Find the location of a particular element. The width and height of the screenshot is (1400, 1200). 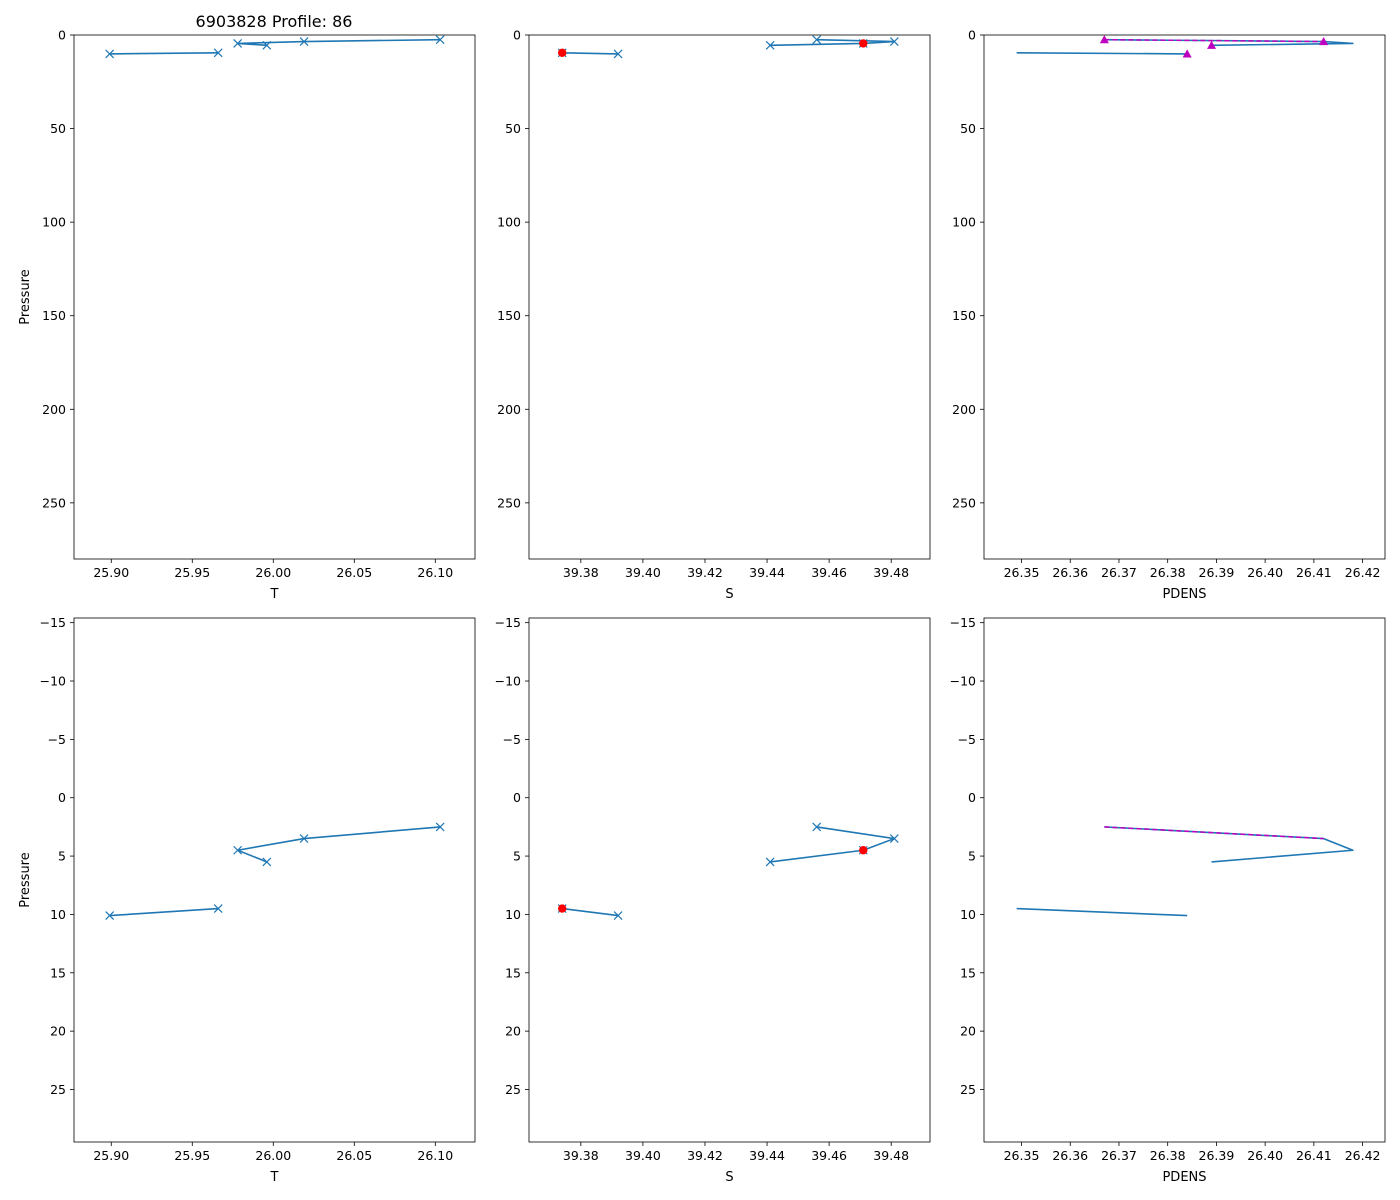

x-tick-label: 26.10 is located at coordinates (435, 1155).